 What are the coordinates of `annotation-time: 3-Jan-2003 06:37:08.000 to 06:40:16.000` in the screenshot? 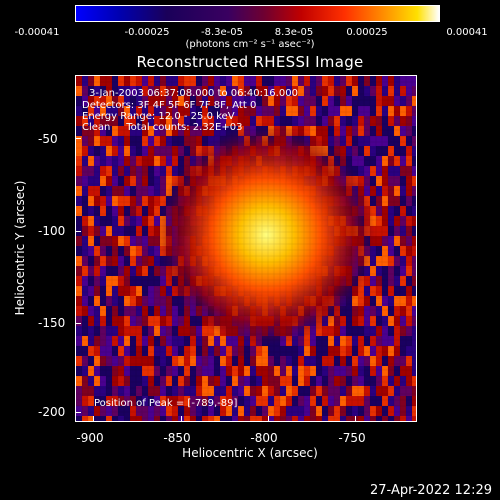 It's located at (193, 93).